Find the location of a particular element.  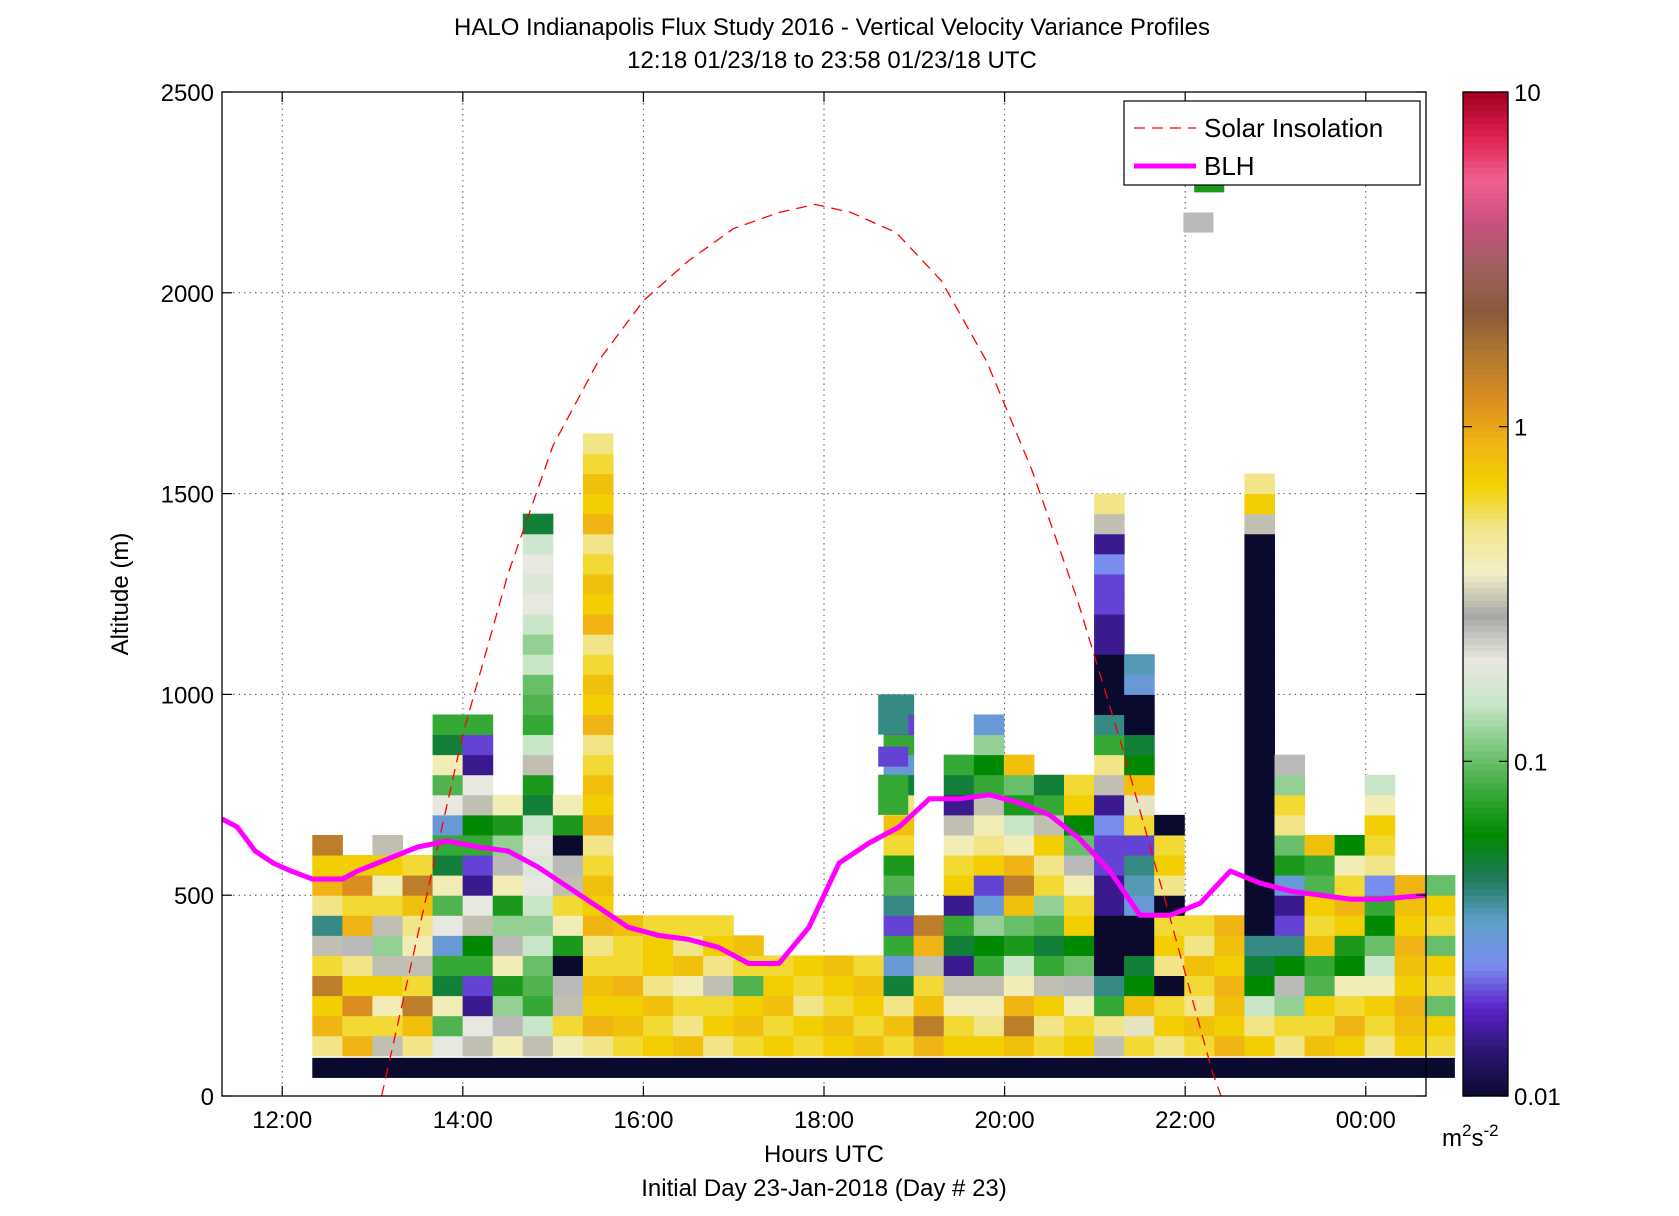

colorbar-tick-label: 0.1 is located at coordinates (1530, 762).